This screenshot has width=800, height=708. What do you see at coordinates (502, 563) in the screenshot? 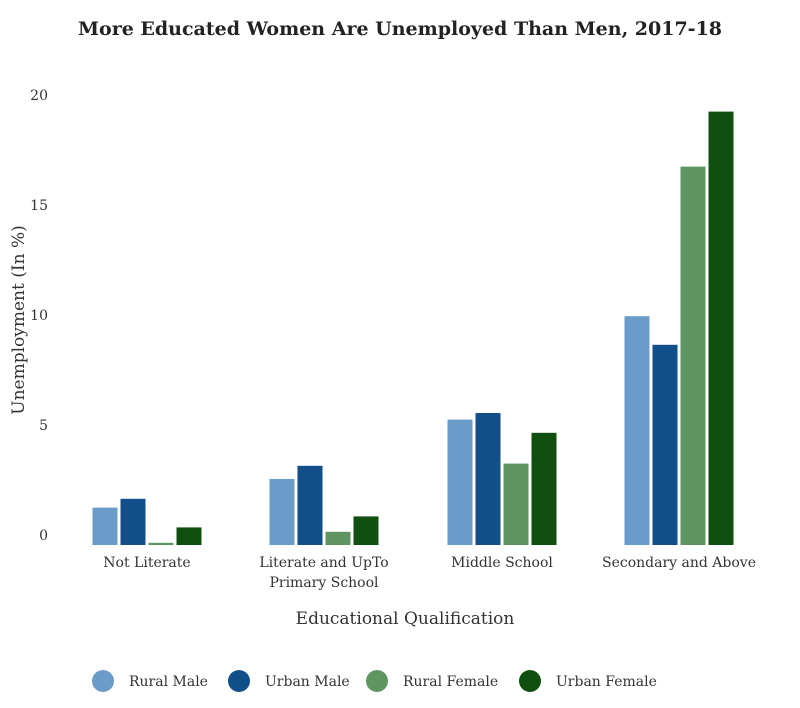
I see `x-tick-label: Middle School` at bounding box center [502, 563].